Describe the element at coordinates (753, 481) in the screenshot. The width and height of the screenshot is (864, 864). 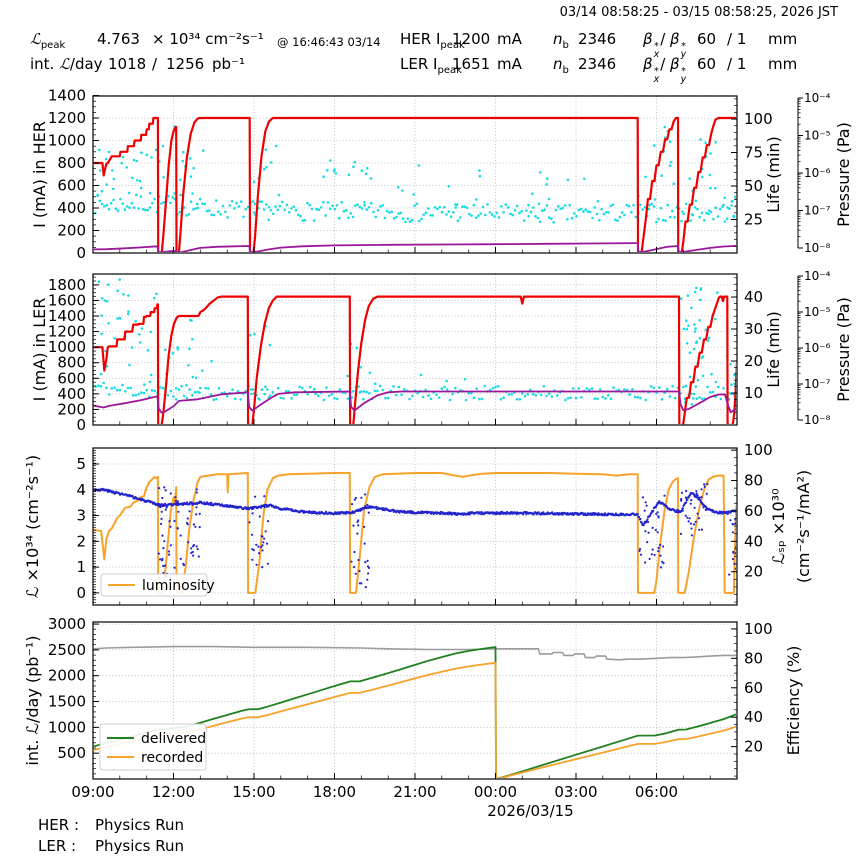
I see `svg-text: 80` at that location.